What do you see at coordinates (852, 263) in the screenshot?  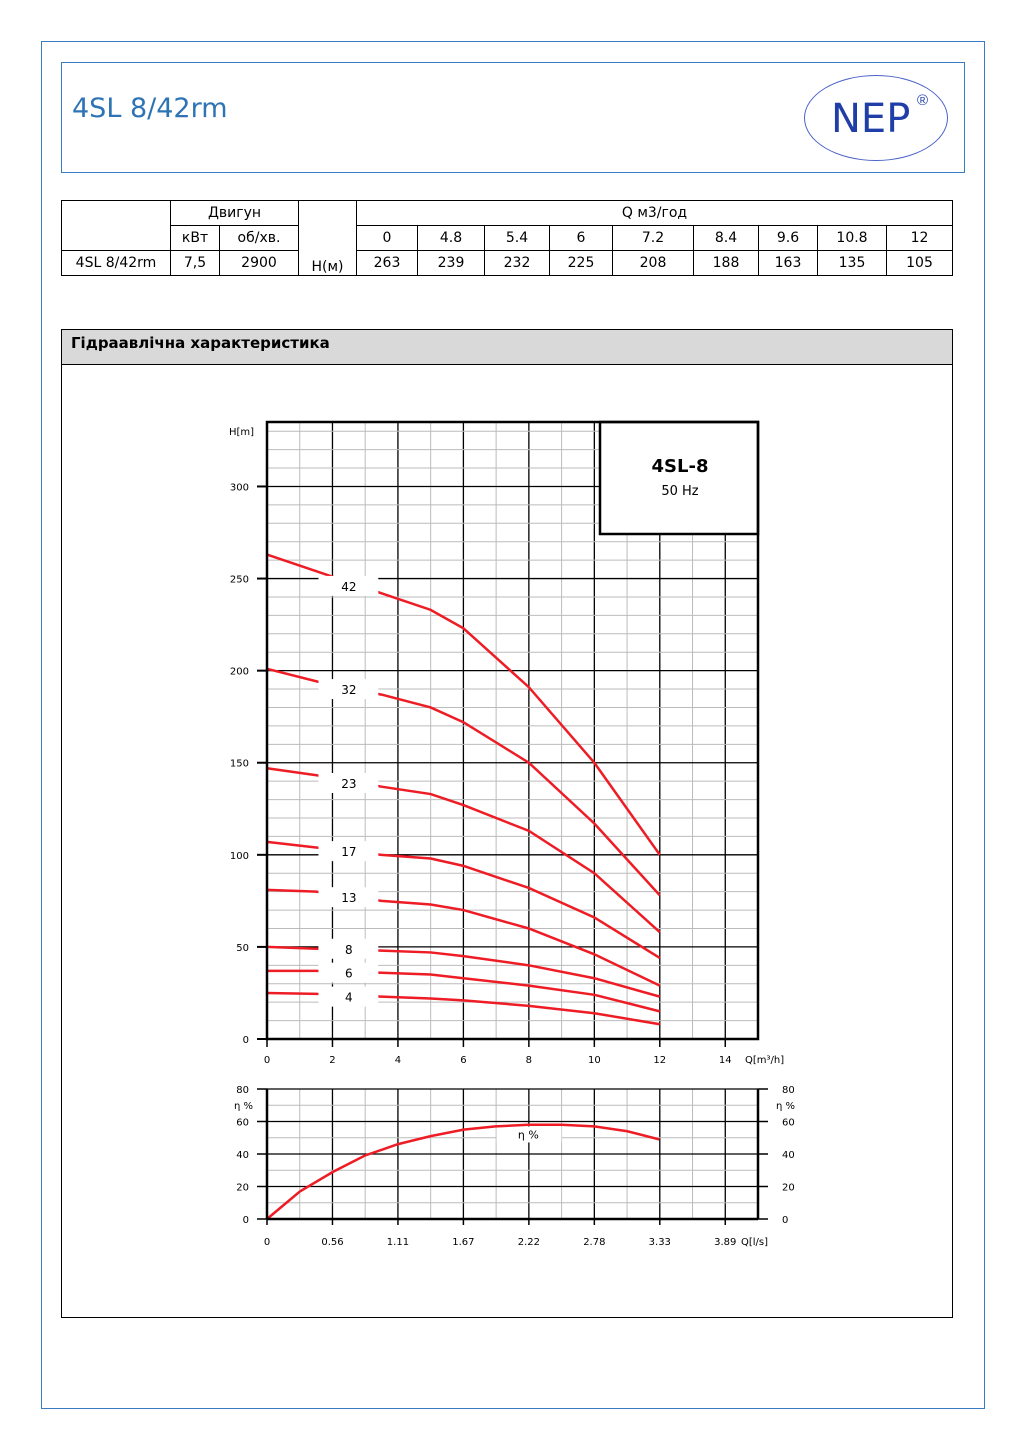 I see `h-value-cell: 135` at bounding box center [852, 263].